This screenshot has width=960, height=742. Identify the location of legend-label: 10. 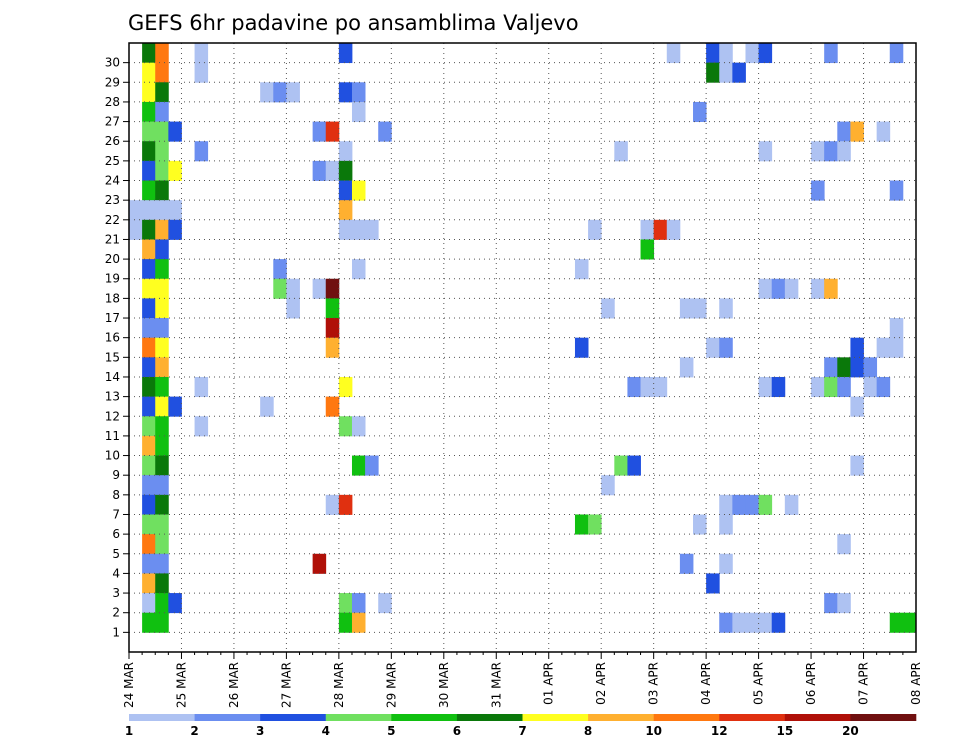
(653, 731).